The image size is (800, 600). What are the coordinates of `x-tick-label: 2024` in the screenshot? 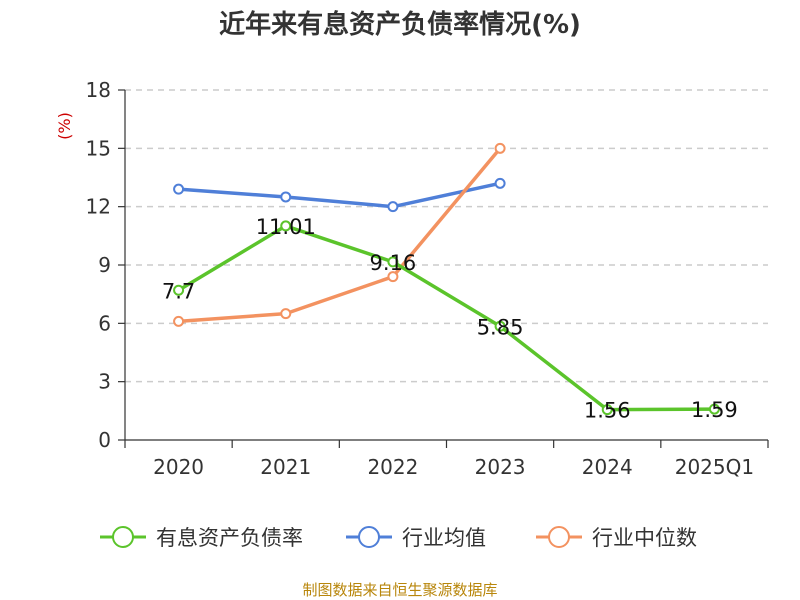 It's located at (607, 467).